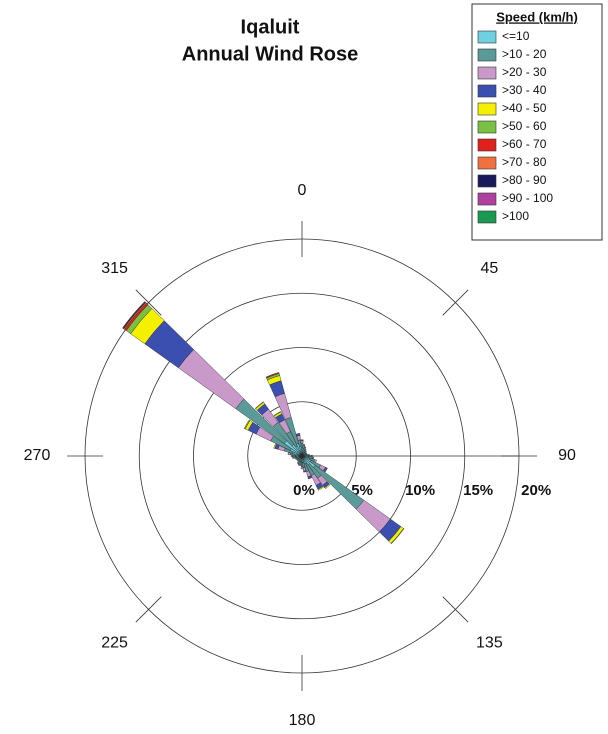 The height and width of the screenshot is (734, 608). What do you see at coordinates (304, 490) in the screenshot?
I see `r-tick-label: 0%` at bounding box center [304, 490].